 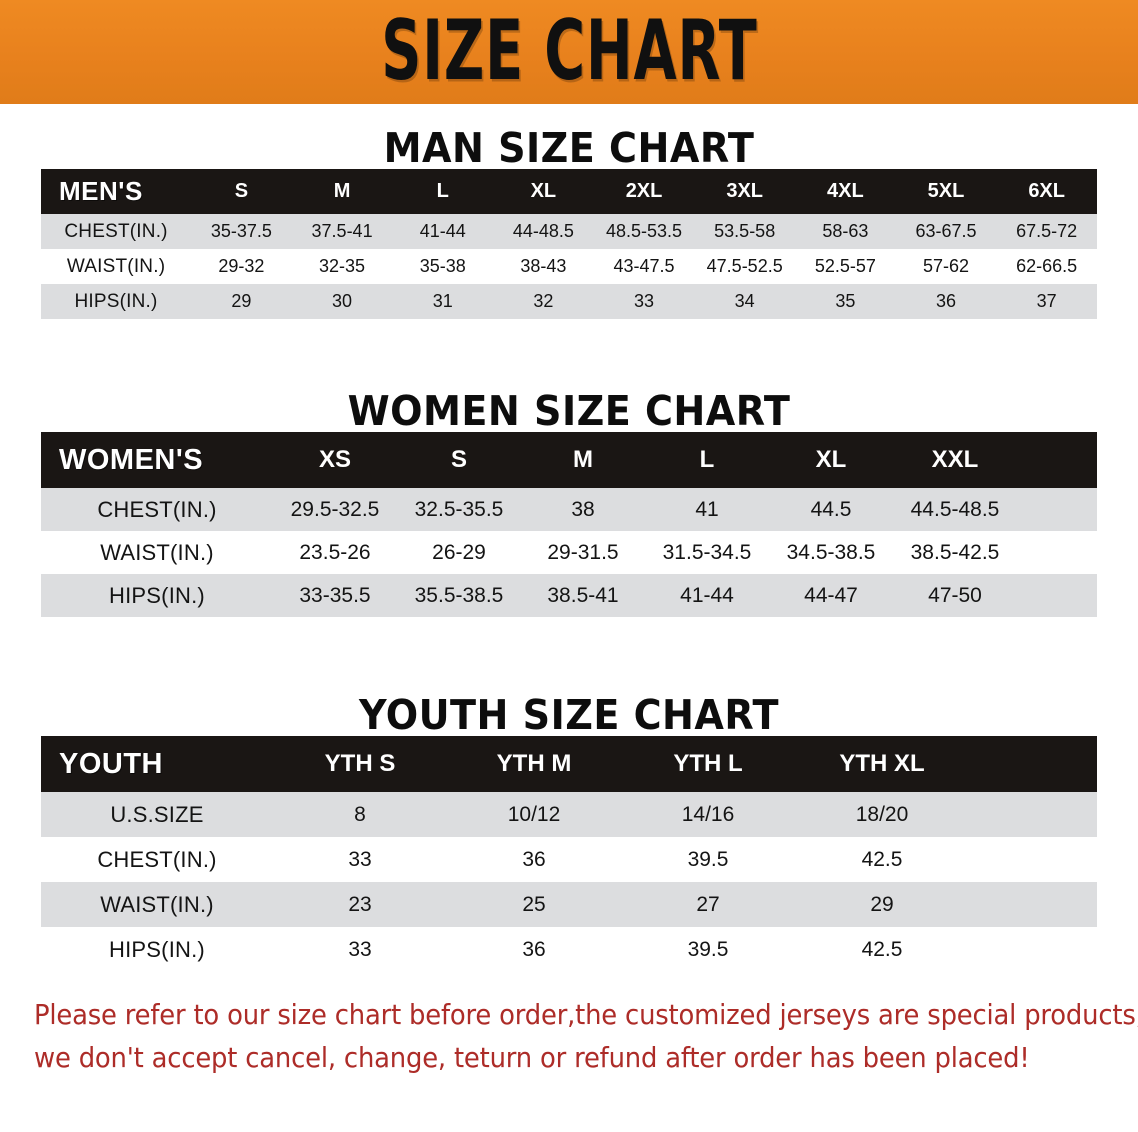 What do you see at coordinates (1033, 814) in the screenshot?
I see `youth-ussize-spacer` at bounding box center [1033, 814].